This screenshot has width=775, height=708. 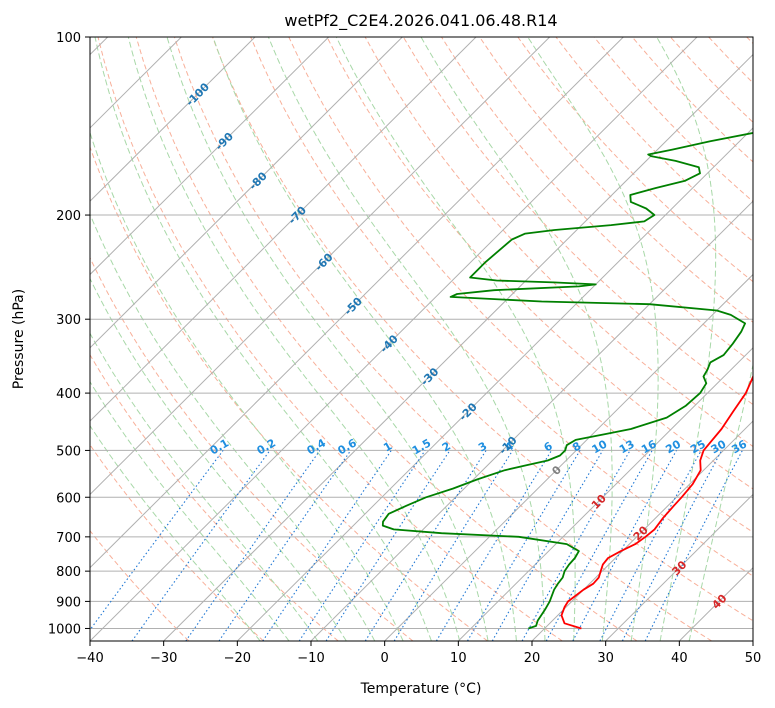 I want to click on y-tick-label: 400, so click(x=68, y=394).